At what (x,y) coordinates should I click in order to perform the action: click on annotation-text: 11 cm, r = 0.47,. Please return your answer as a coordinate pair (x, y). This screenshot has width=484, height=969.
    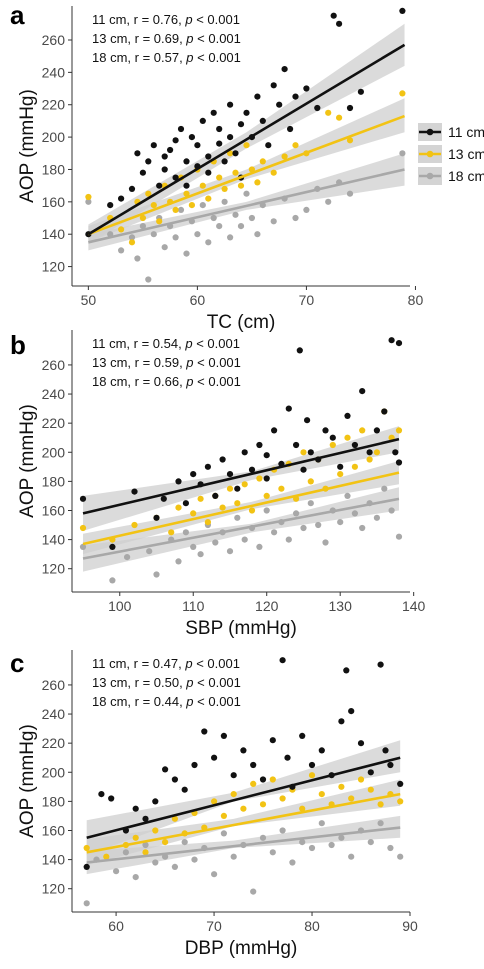
    Looking at the image, I should click on (138, 663).